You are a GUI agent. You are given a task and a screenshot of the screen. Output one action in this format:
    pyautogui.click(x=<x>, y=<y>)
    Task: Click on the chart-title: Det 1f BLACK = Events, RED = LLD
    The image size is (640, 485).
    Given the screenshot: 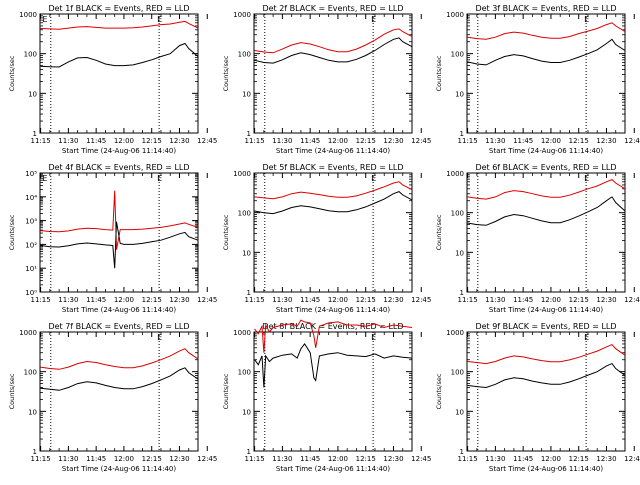 What is the action you would take?
    pyautogui.click(x=118, y=8)
    